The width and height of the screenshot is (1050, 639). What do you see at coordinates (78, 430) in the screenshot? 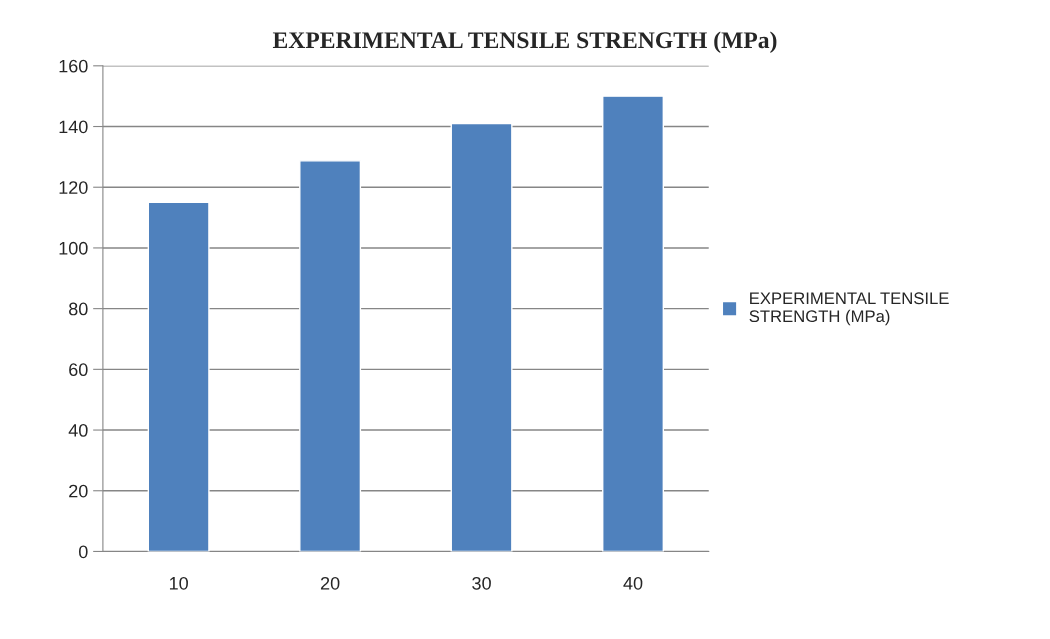
I see `y-tick-label: 40` at bounding box center [78, 430].